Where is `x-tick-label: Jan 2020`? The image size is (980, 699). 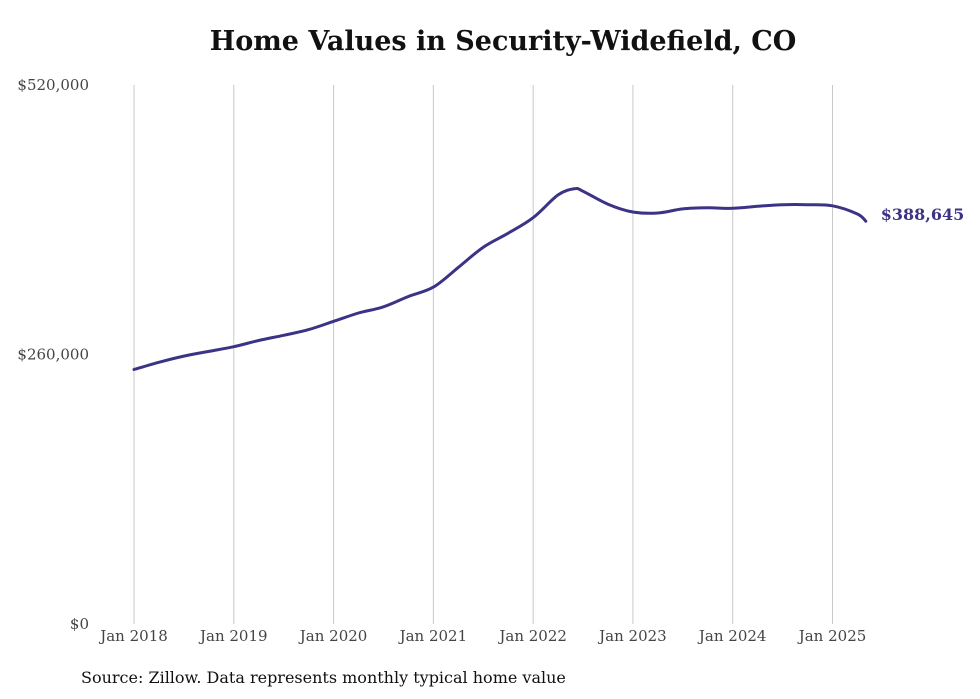
x-tick-label: Jan 2020 is located at coordinates (333, 636).